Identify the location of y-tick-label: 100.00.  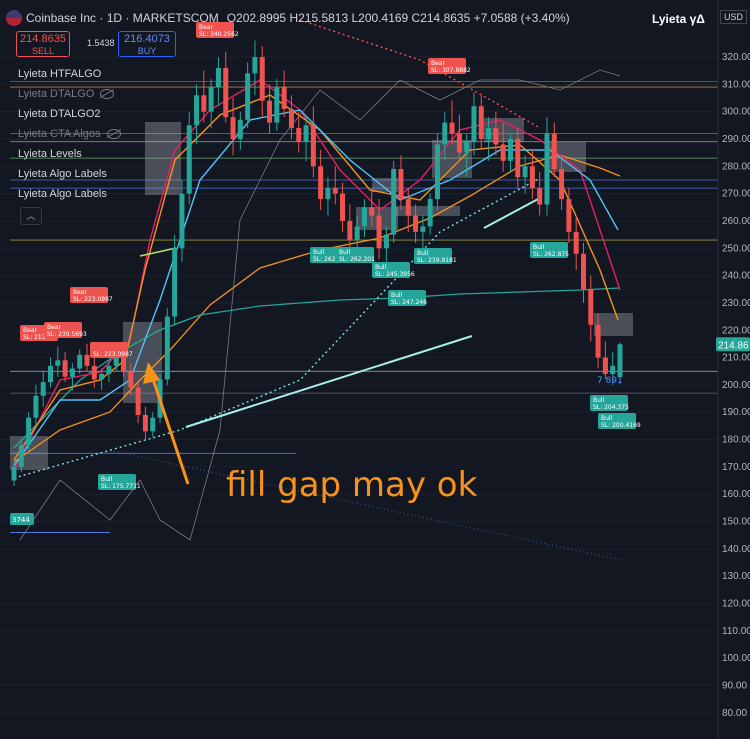
(736, 658).